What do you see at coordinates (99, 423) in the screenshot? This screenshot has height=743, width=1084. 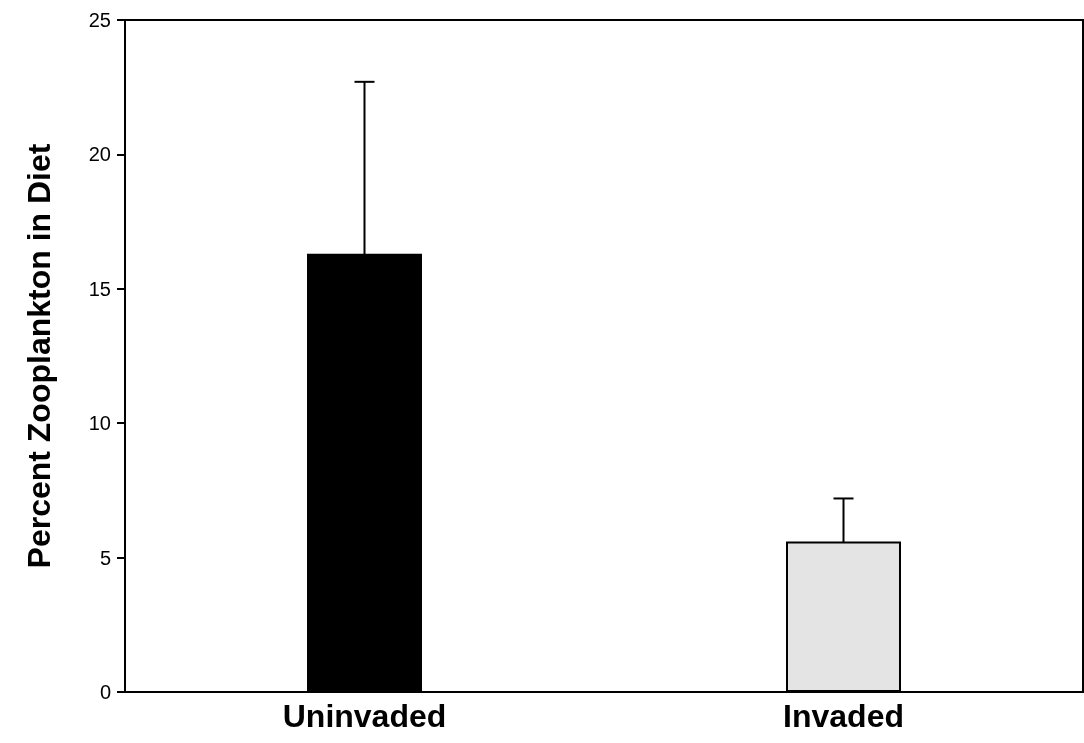 I see `y-tick-label: 10` at bounding box center [99, 423].